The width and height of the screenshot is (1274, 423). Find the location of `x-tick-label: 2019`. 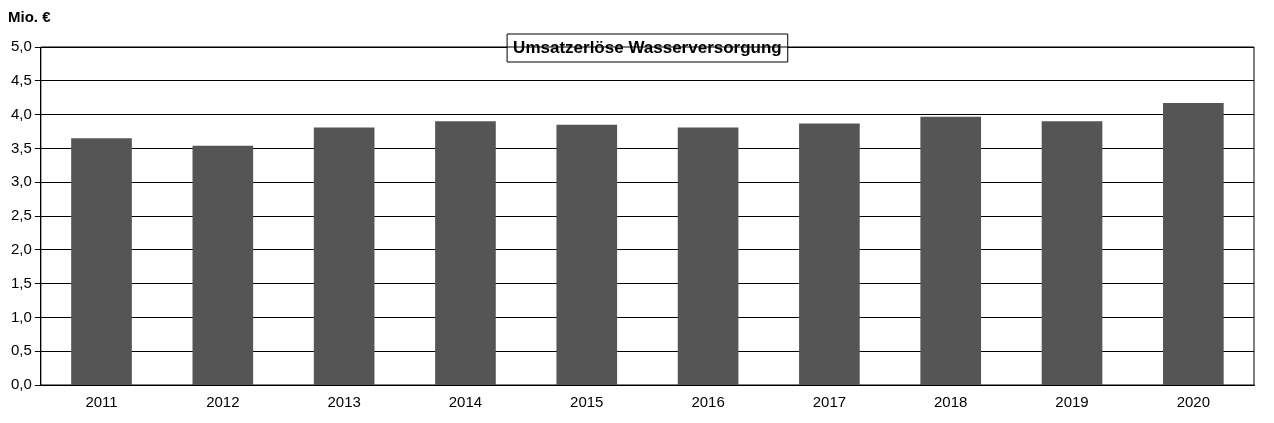

x-tick-label: 2019 is located at coordinates (1072, 402).